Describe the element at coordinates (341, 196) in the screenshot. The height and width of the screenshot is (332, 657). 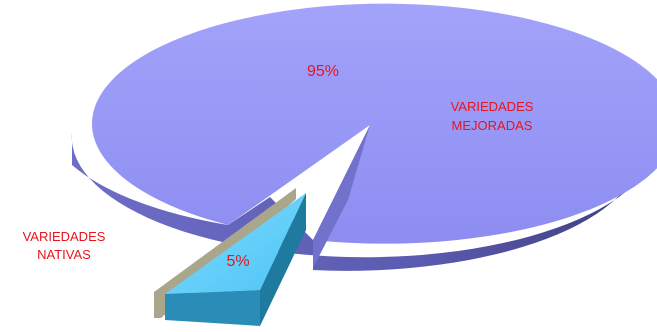
I see `slice-variedades-mejoradas-inner-face` at that location.